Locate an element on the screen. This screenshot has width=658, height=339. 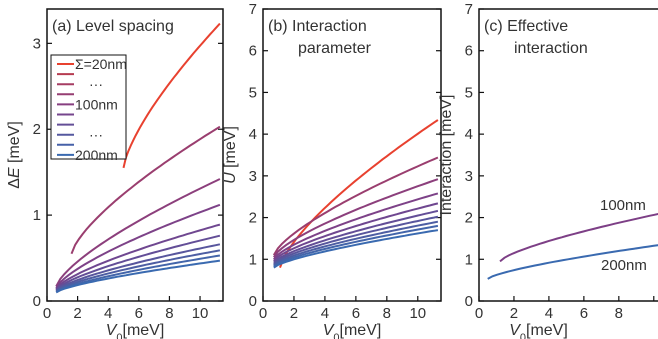
panel-title: (c) Effective is located at coordinates (526, 26).